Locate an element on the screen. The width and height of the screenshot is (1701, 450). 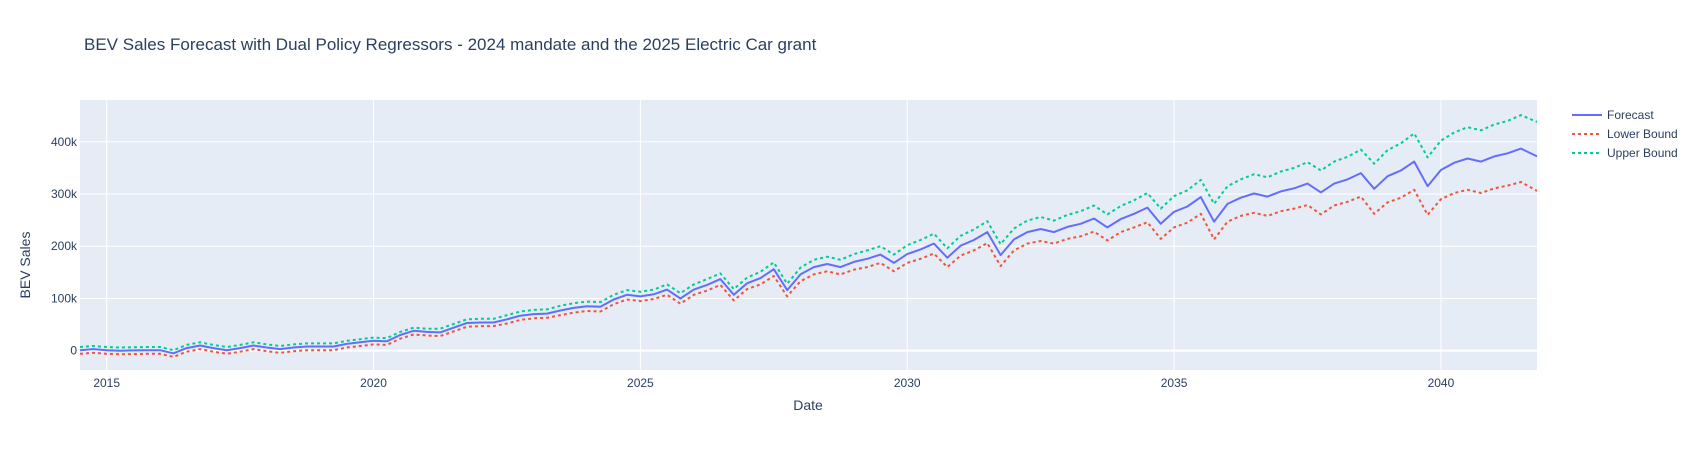
legend-item-lower-bound: Lower Bound is located at coordinates (1625, 134).